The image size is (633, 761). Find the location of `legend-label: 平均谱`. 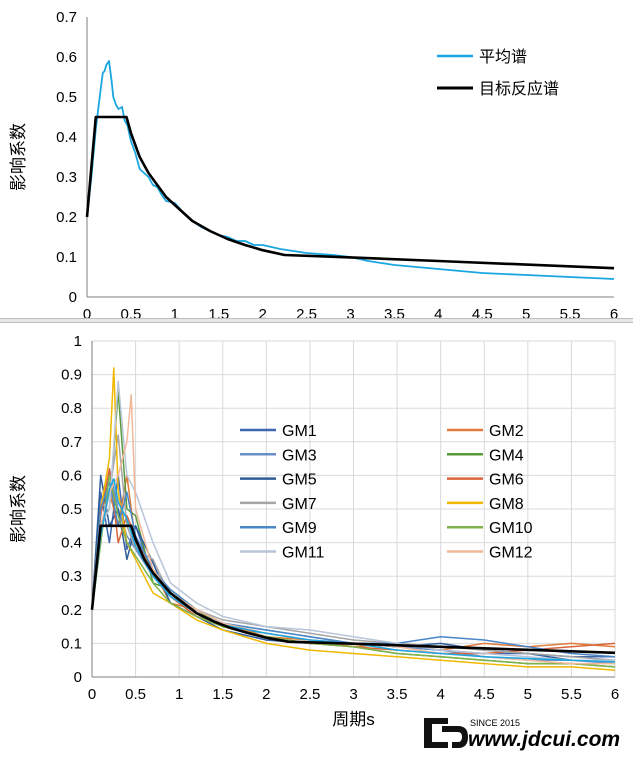

legend-label: 平均谱 is located at coordinates (503, 57).